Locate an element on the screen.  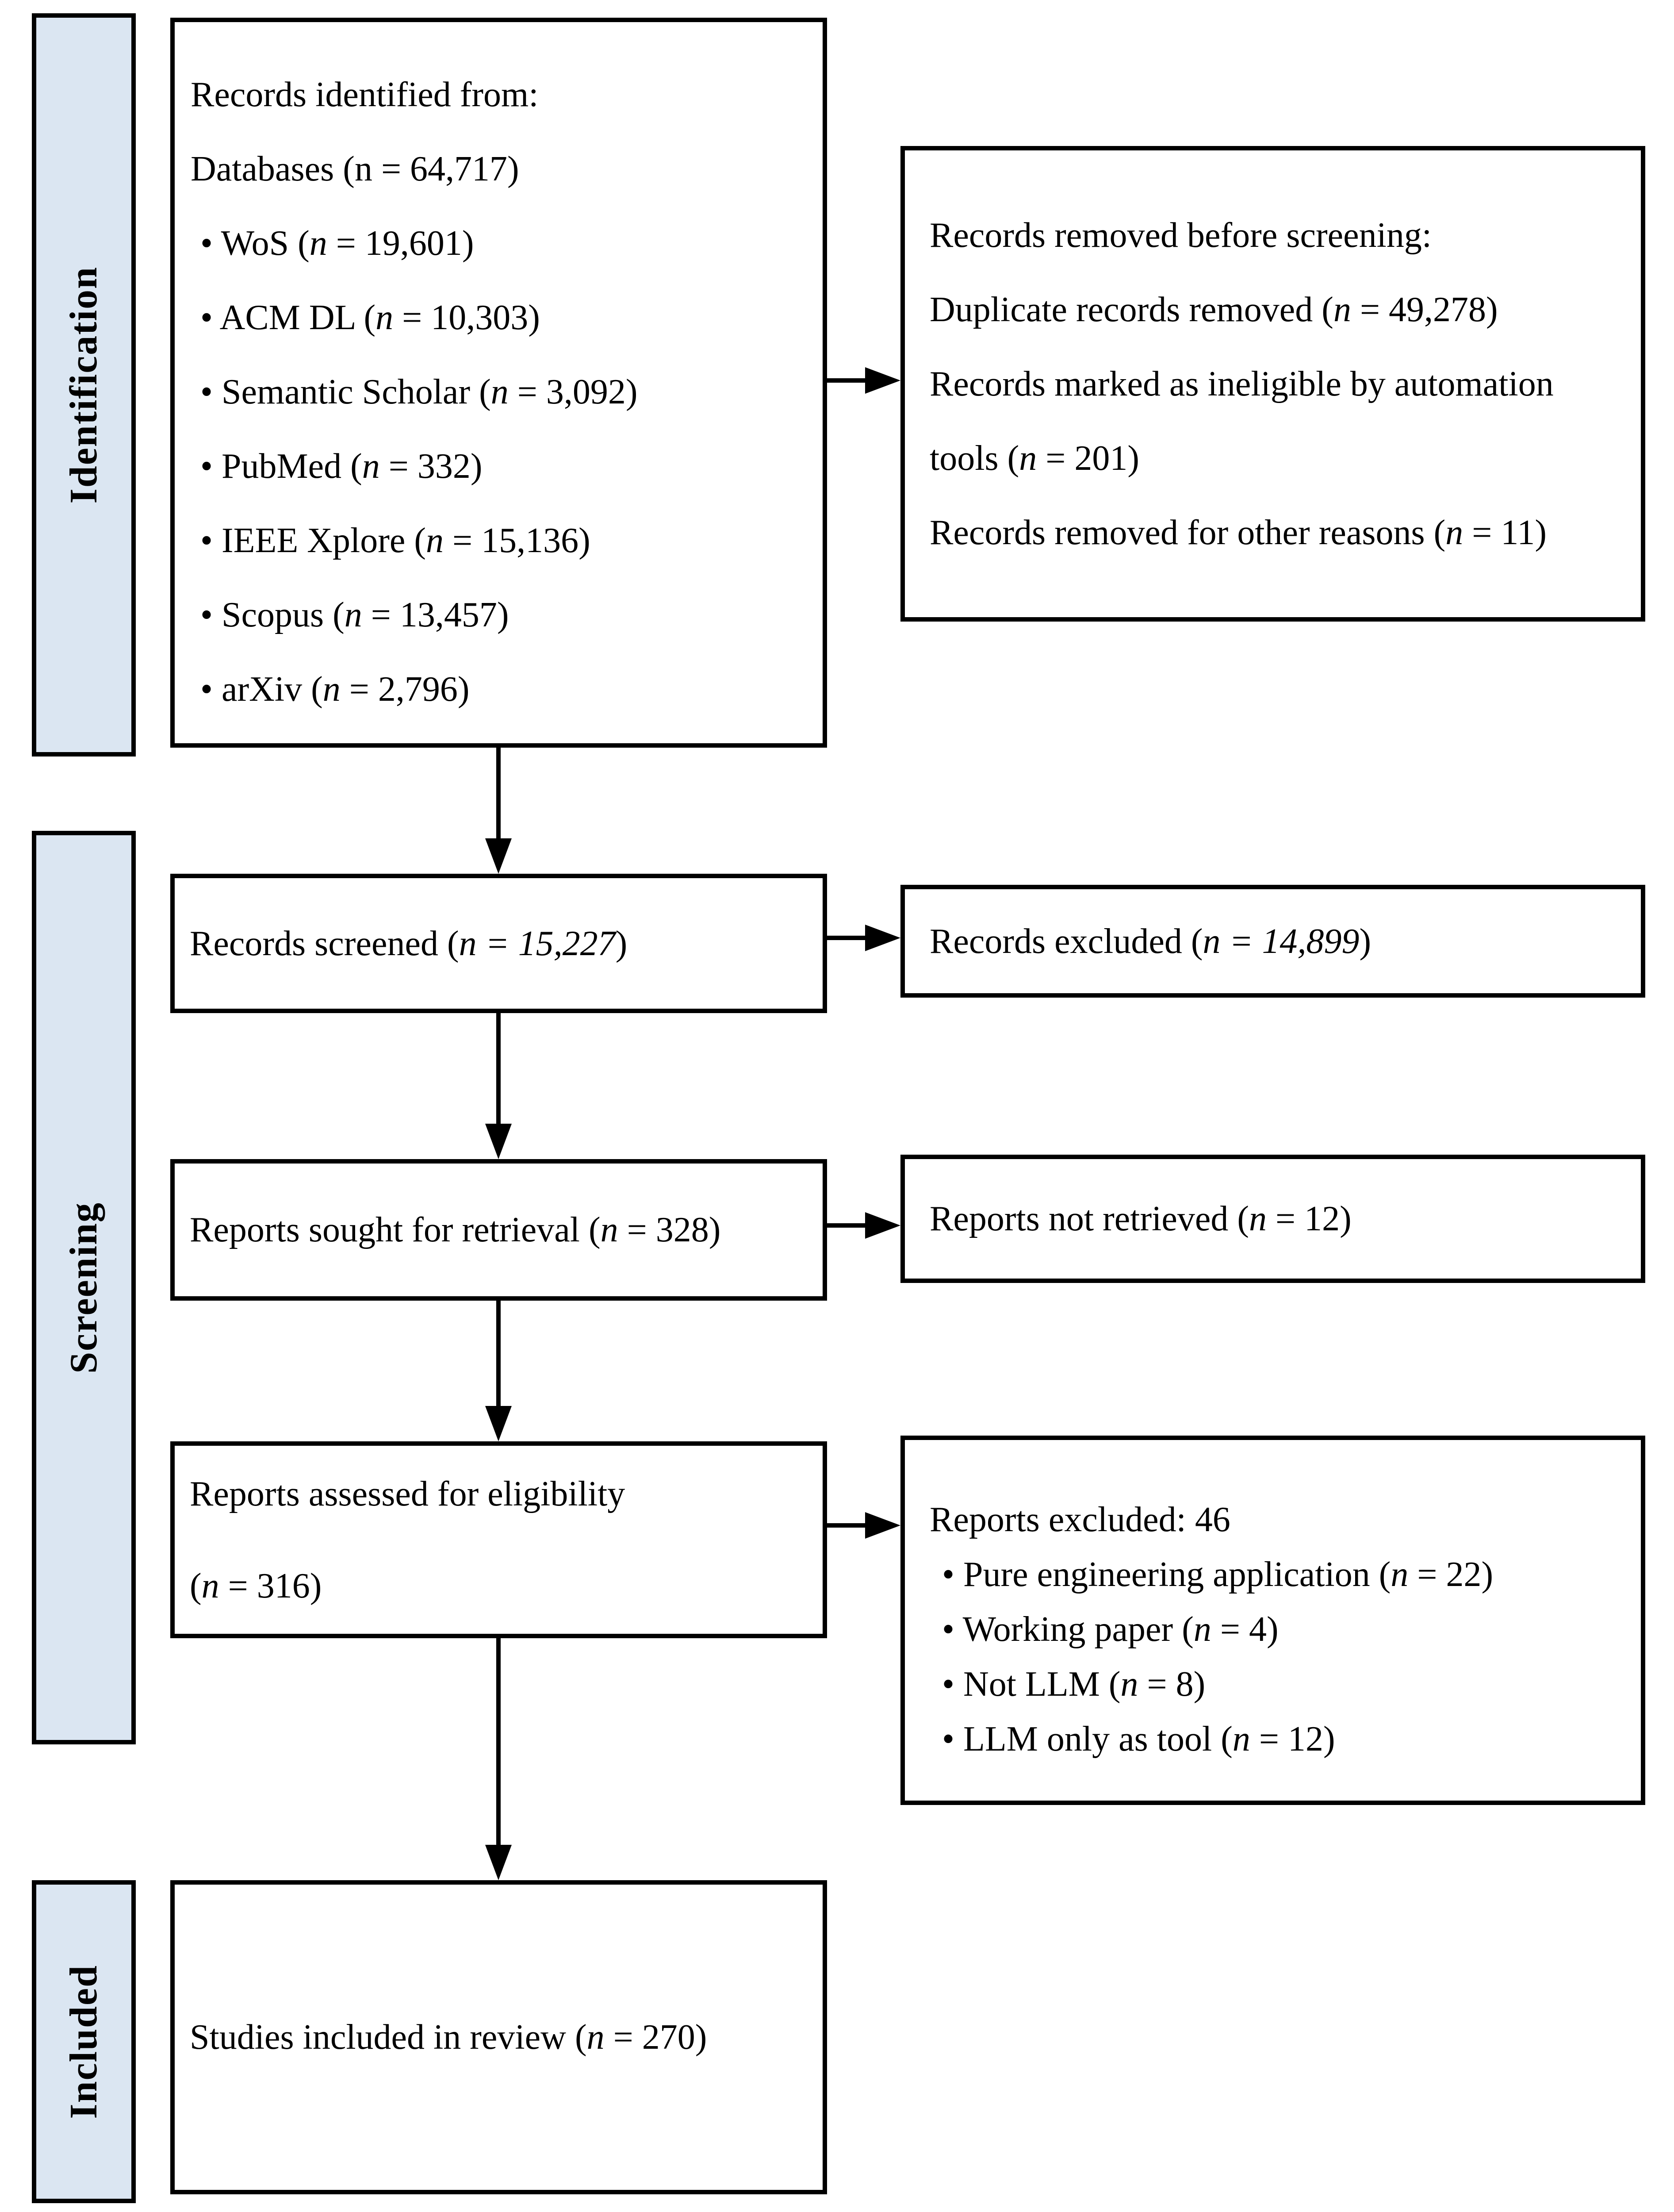
text-run: = 49,278) is located at coordinates (1425, 310).